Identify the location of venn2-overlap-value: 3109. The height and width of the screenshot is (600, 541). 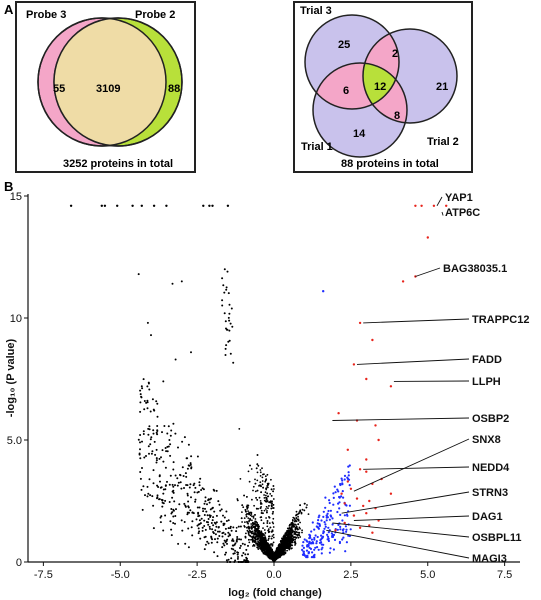
(108, 89).